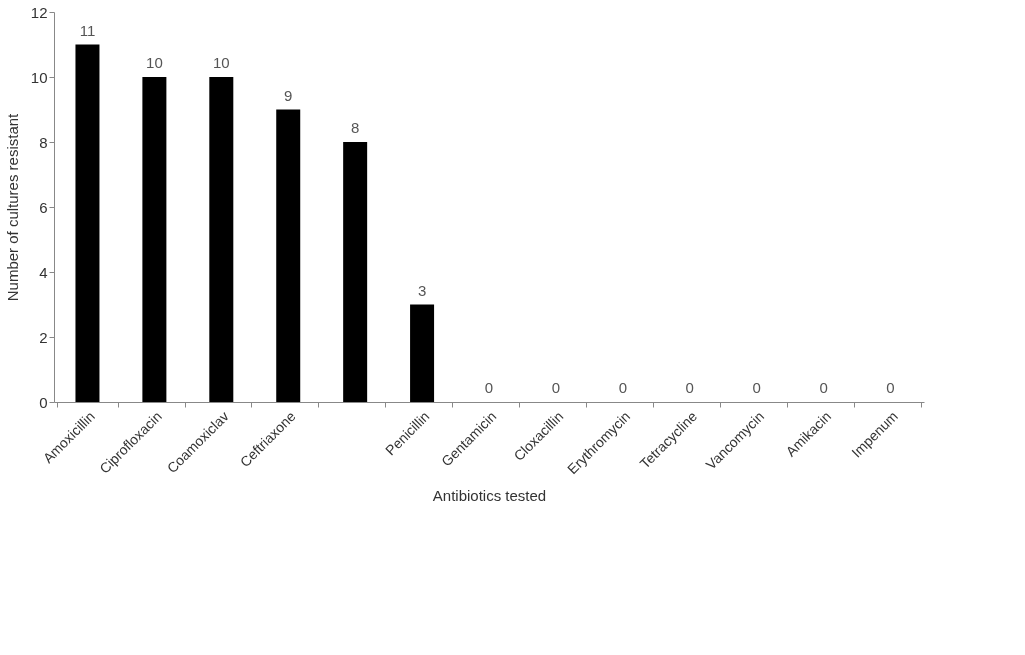 The height and width of the screenshot is (655, 1025). What do you see at coordinates (39, 77) in the screenshot?
I see `y-tick-label: 10` at bounding box center [39, 77].